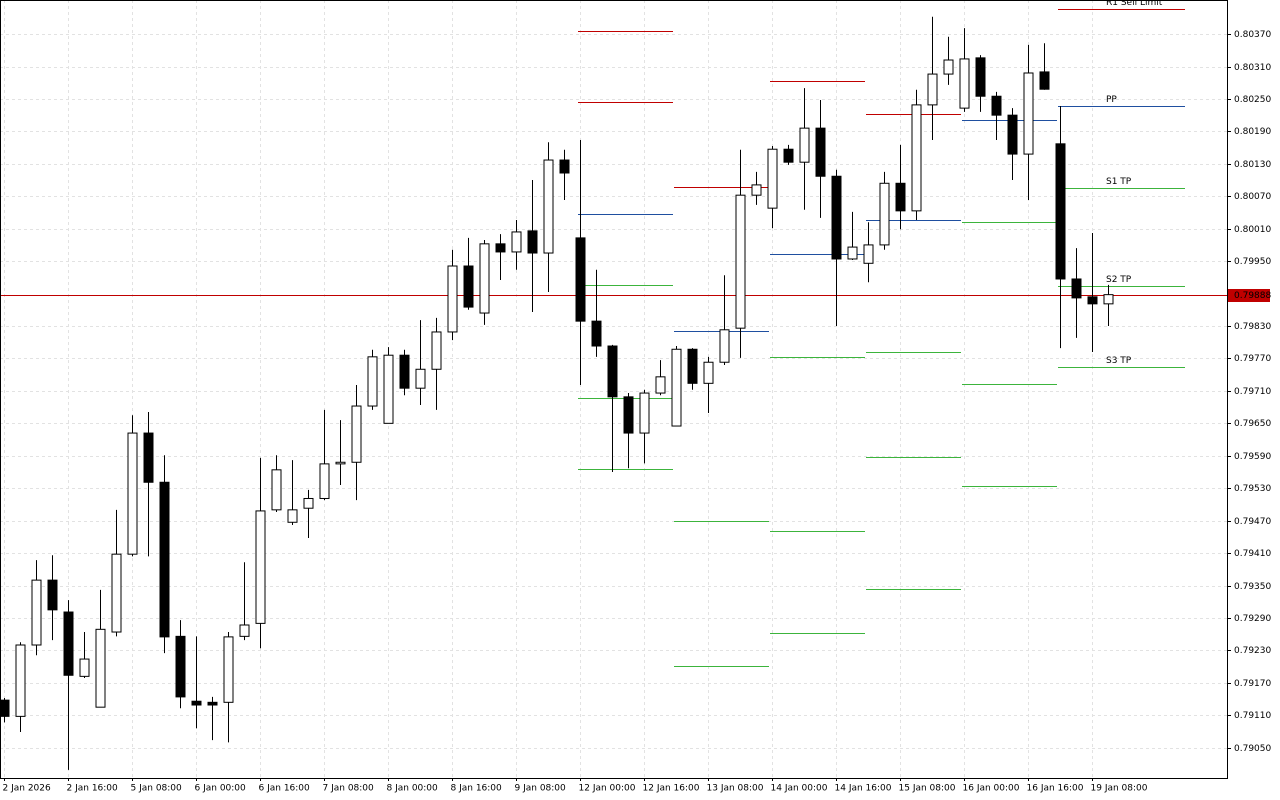  I want to click on y-tick-label: 0.79170, so click(1252, 684).